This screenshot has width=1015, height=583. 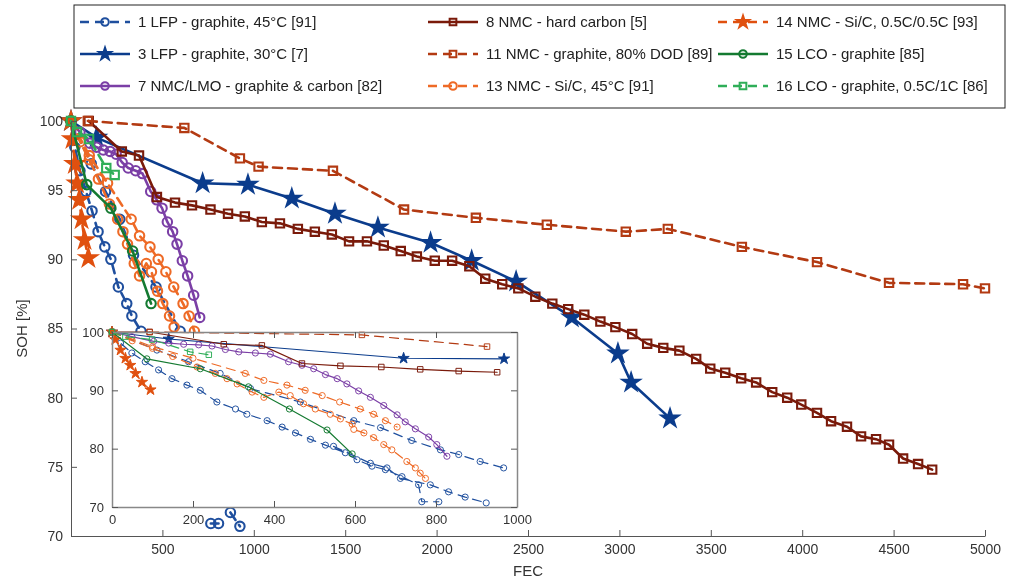 I want to click on x-tick-label: 4000, so click(x=803, y=548).